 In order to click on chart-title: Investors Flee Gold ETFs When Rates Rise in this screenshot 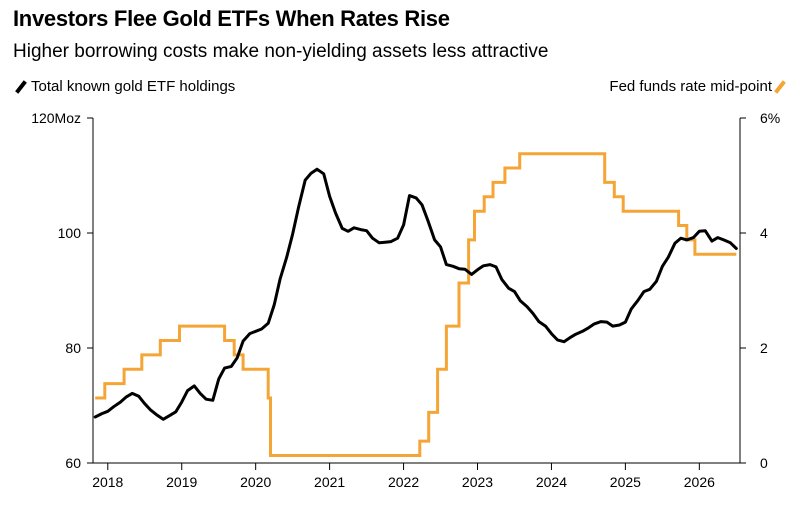, I will do `click(231, 18)`.